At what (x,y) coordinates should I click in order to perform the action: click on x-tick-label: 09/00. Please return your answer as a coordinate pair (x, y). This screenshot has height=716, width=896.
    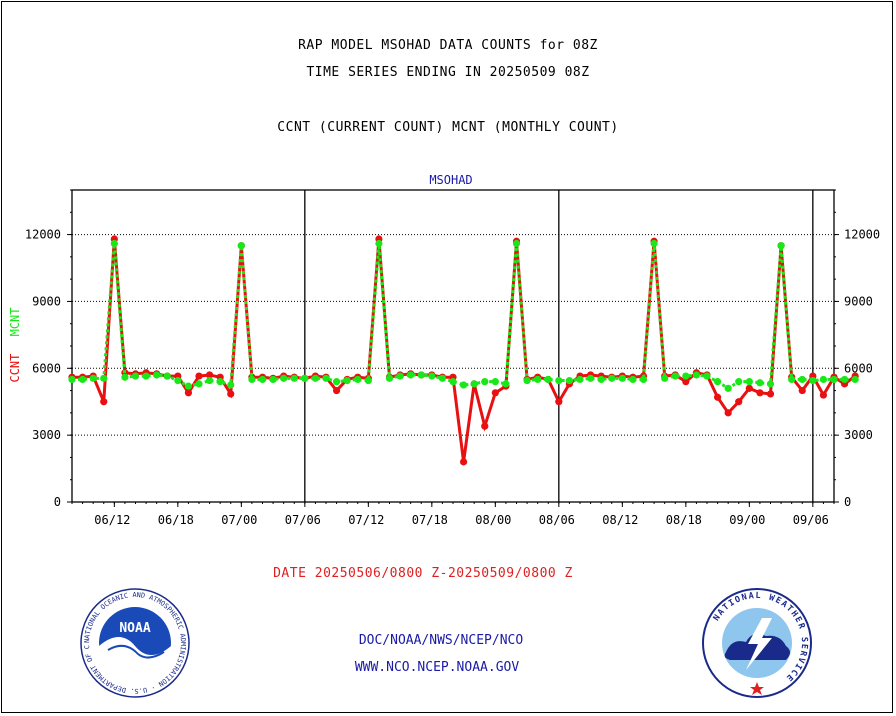
    Looking at the image, I should click on (747, 520).